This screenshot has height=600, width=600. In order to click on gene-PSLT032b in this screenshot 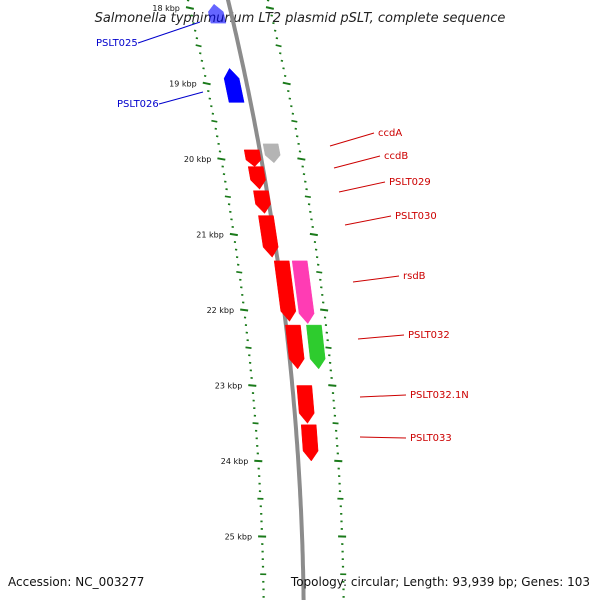, I will do `click(295, 347)`.